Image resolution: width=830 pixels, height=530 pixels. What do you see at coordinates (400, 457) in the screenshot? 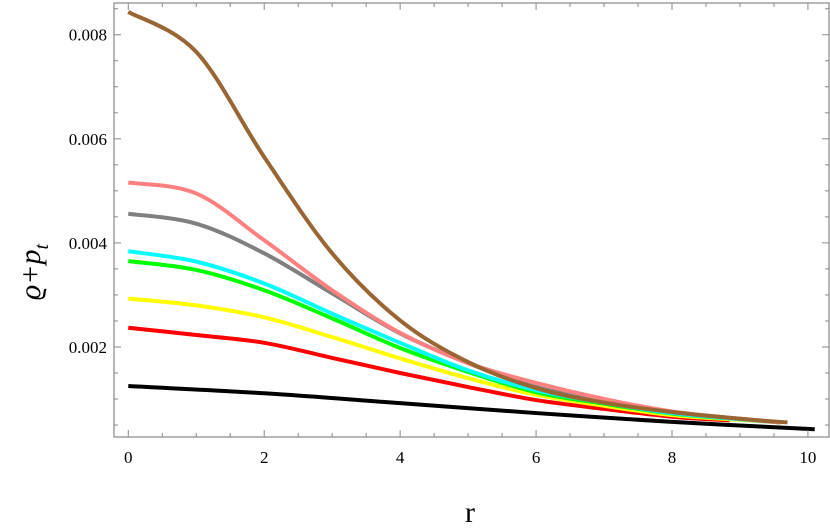
I see `x-tick-label: 4` at bounding box center [400, 457].